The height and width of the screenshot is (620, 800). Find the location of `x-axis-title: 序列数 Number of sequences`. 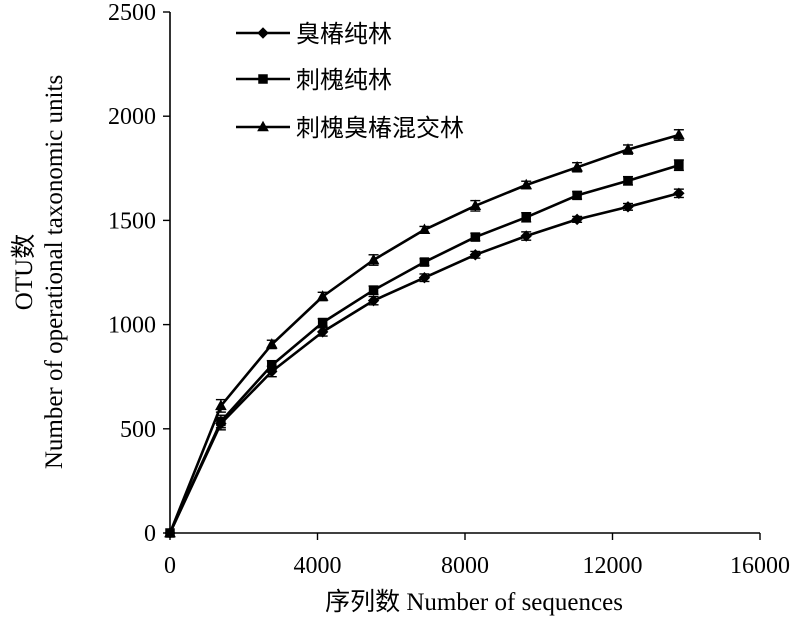

x-axis-title: 序列数 Number of sequences is located at coordinates (474, 602).